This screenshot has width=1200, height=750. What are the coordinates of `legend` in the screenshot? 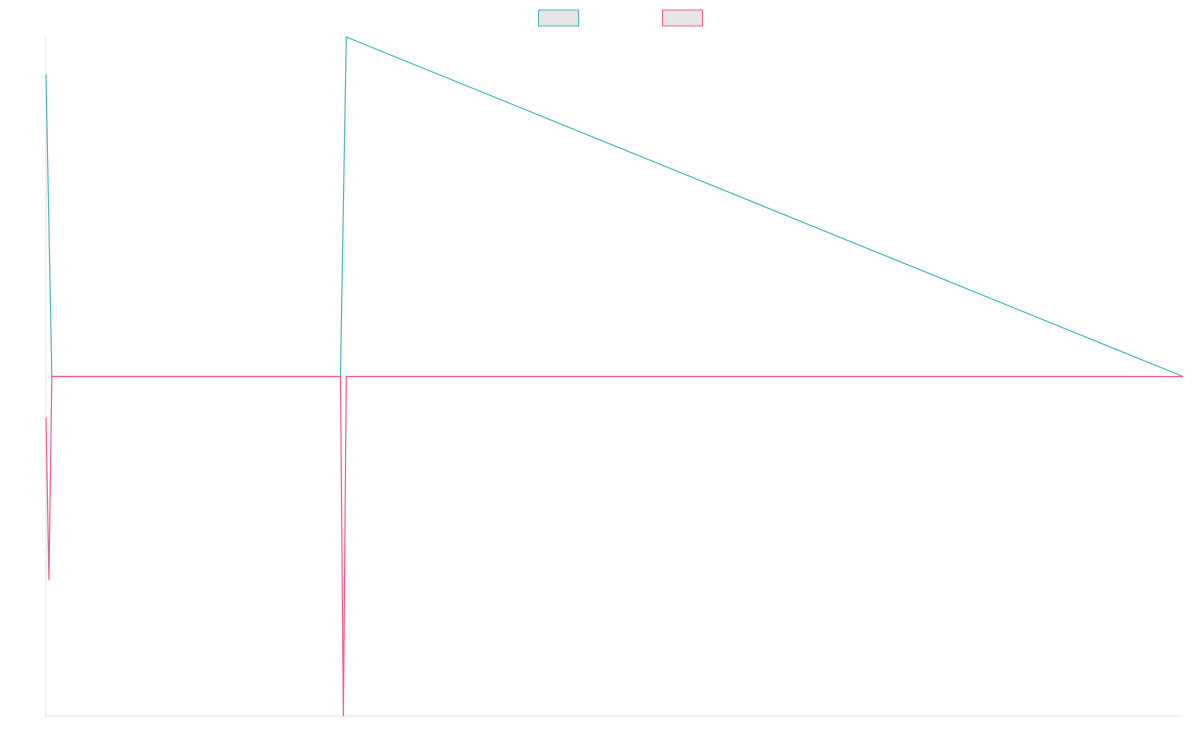 It's located at (620, 18).